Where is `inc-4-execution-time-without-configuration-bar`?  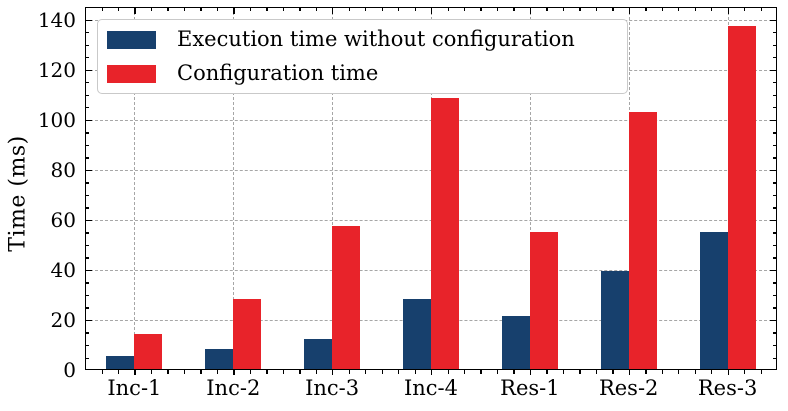 inc-4-execution-time-without-configuration-bar is located at coordinates (417, 334).